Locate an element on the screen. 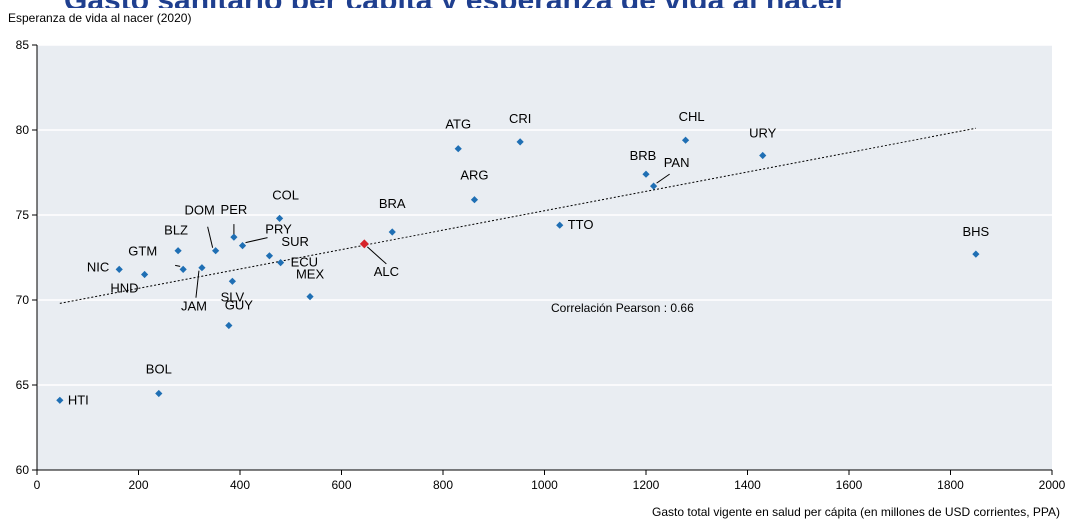 This screenshot has width=1067, height=520. correlation-annotation: Correlación Pearson : 0.66 is located at coordinates (622, 308).